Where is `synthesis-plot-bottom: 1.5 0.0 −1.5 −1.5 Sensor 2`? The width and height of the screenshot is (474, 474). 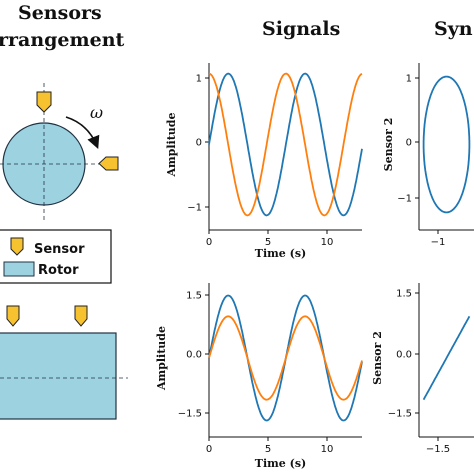
synthesis-plot-bottom: 1.5 0.0 −1.5 −1.5 Sensor 2 is located at coordinates (422, 369).